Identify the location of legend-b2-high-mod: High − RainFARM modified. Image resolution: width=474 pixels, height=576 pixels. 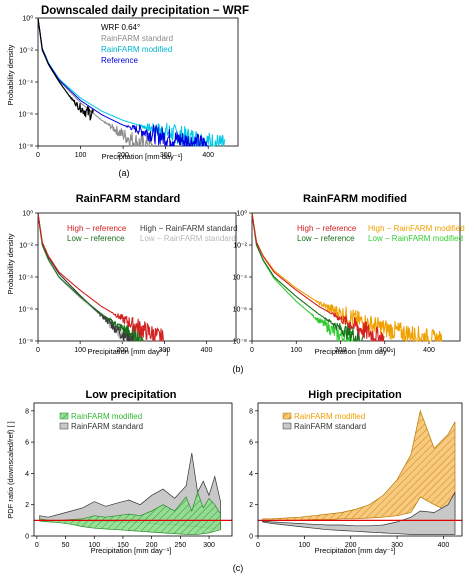
(416, 228).